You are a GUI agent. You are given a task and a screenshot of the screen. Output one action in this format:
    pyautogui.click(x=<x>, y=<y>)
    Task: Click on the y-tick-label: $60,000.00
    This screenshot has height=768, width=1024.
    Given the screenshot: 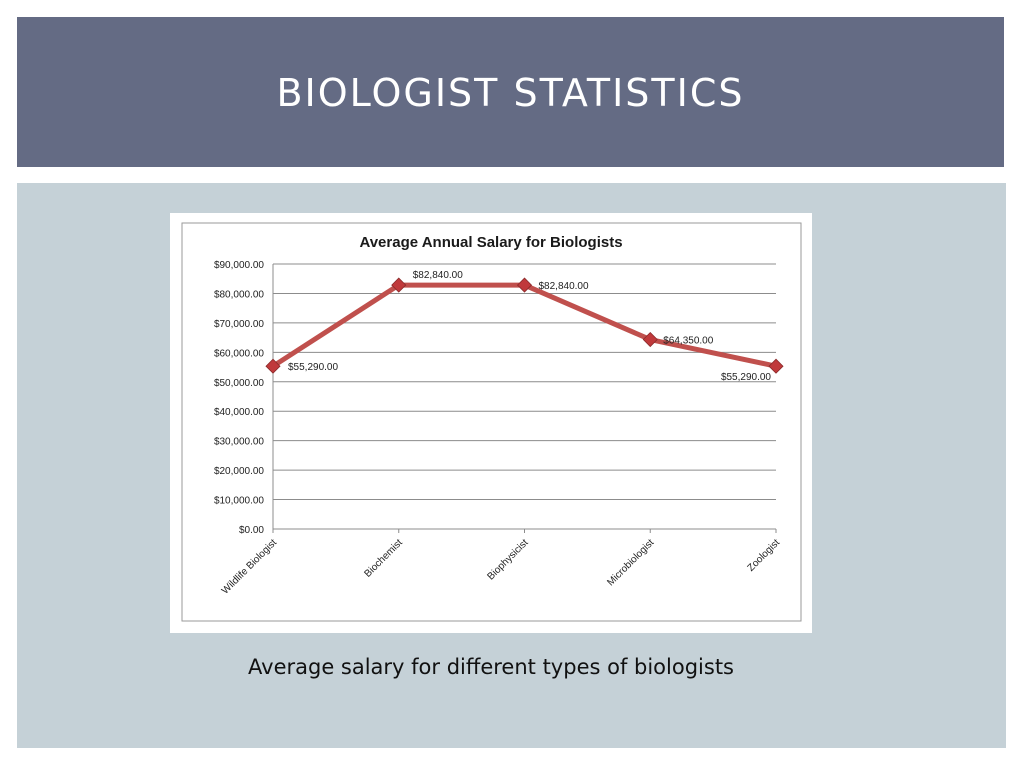 What is the action you would take?
    pyautogui.click(x=239, y=353)
    